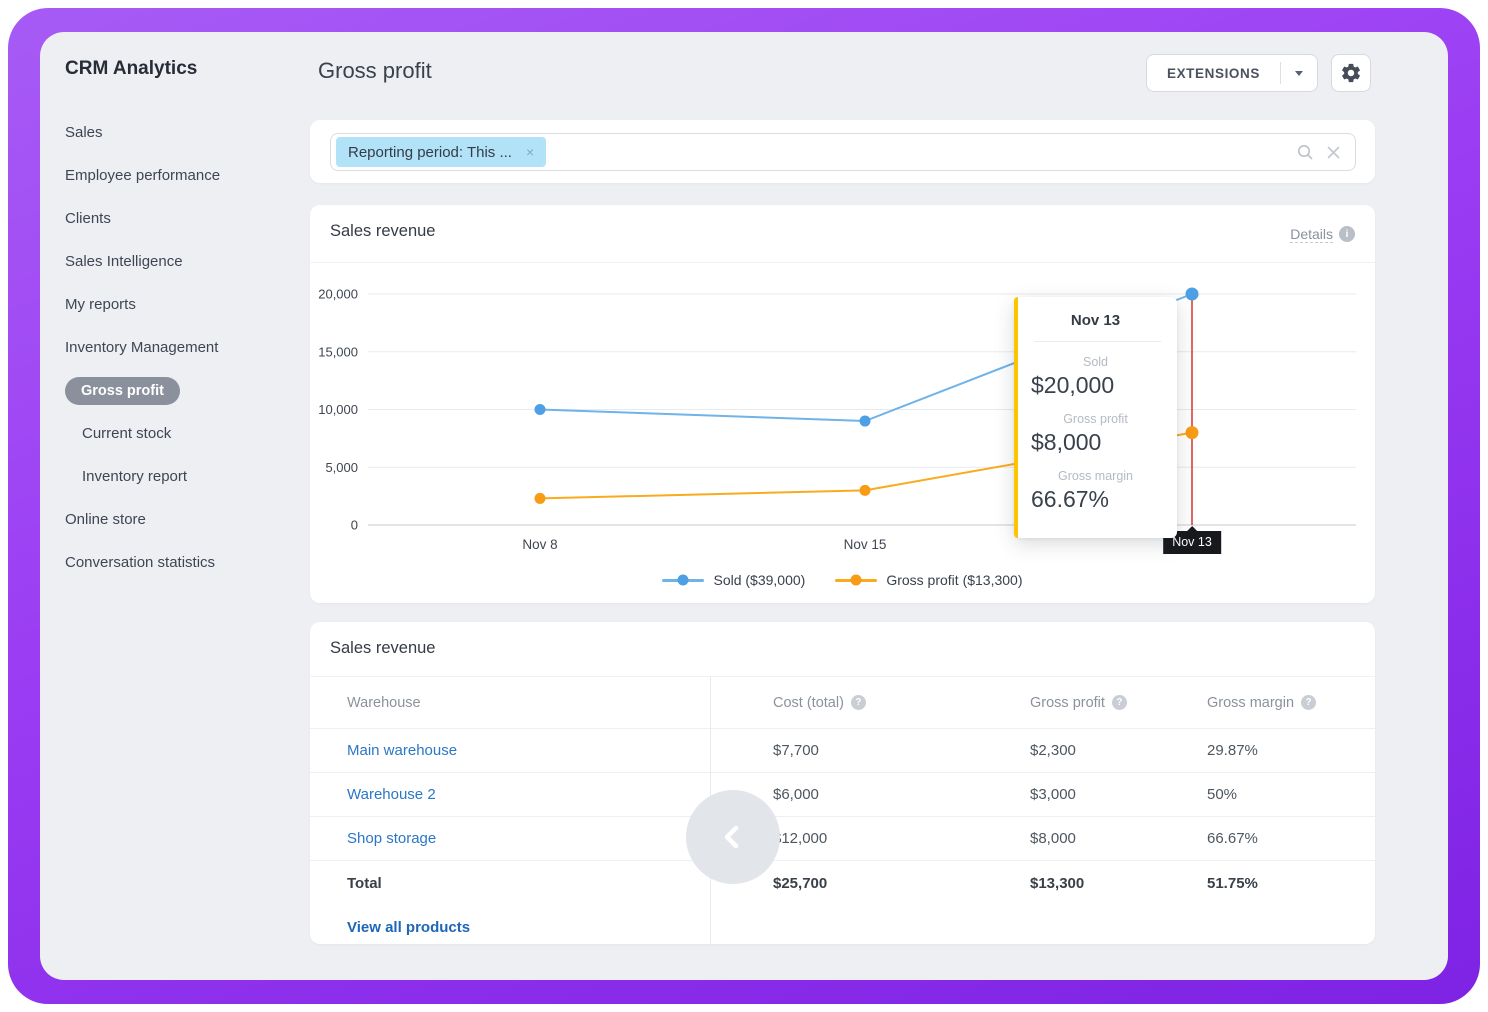  I want to click on tooltip-row-label: Gross profit, so click(1095, 419).